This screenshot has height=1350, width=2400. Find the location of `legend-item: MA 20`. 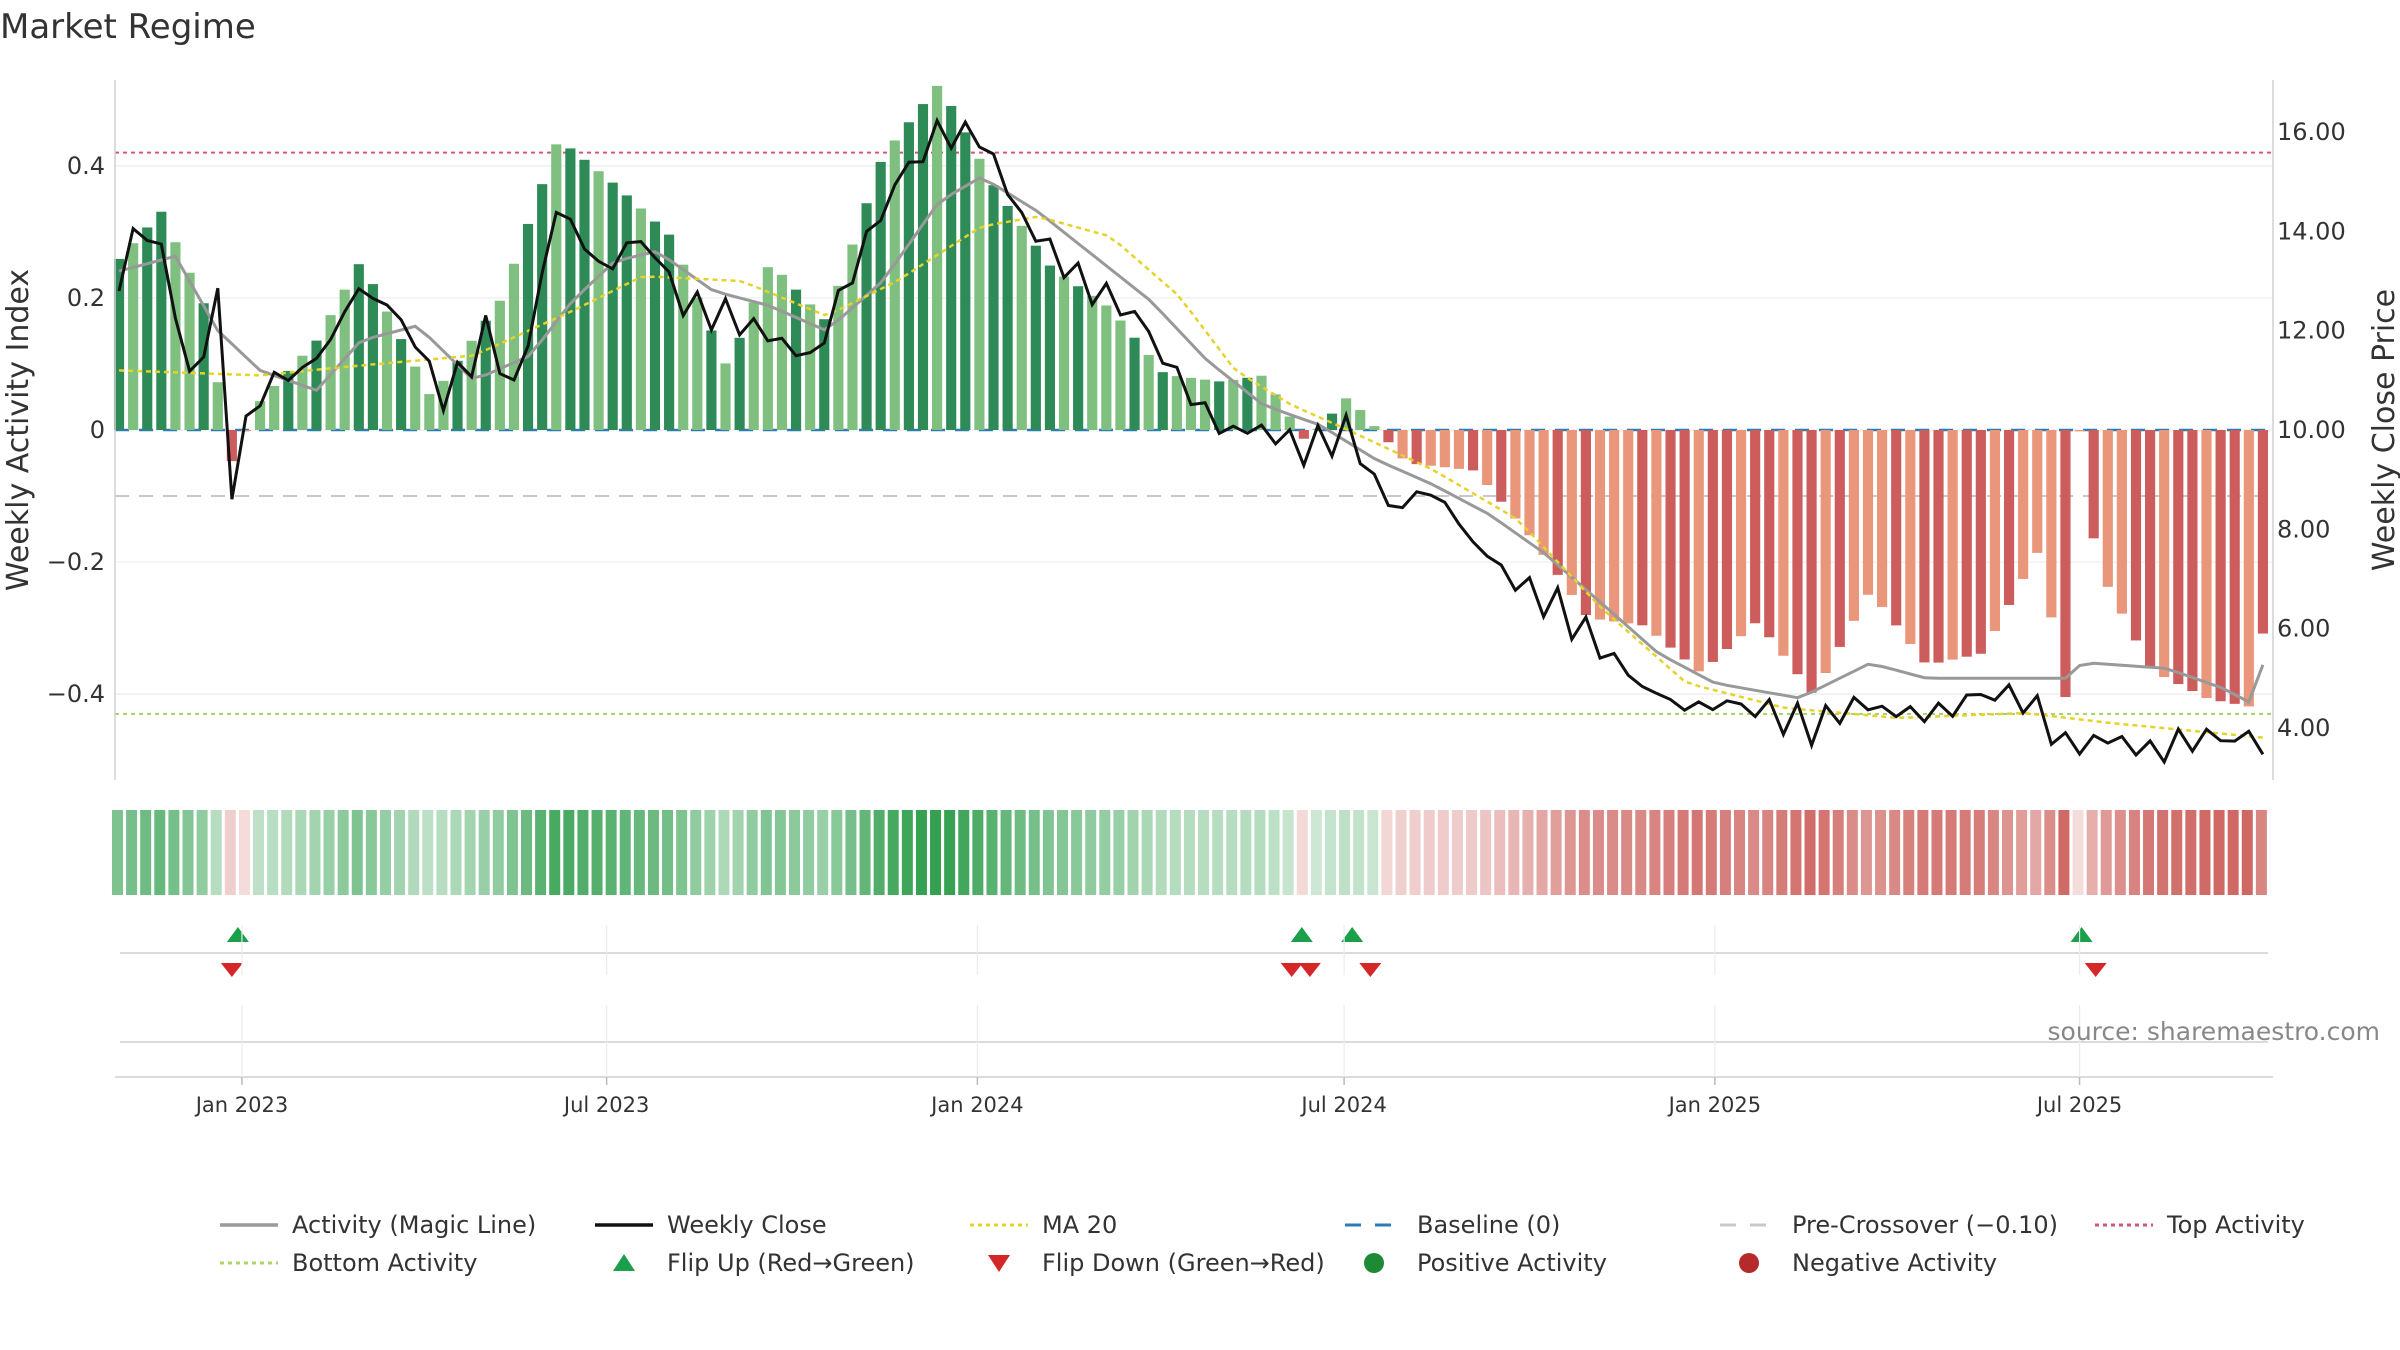

legend-item: MA 20 is located at coordinates (1043, 1225).